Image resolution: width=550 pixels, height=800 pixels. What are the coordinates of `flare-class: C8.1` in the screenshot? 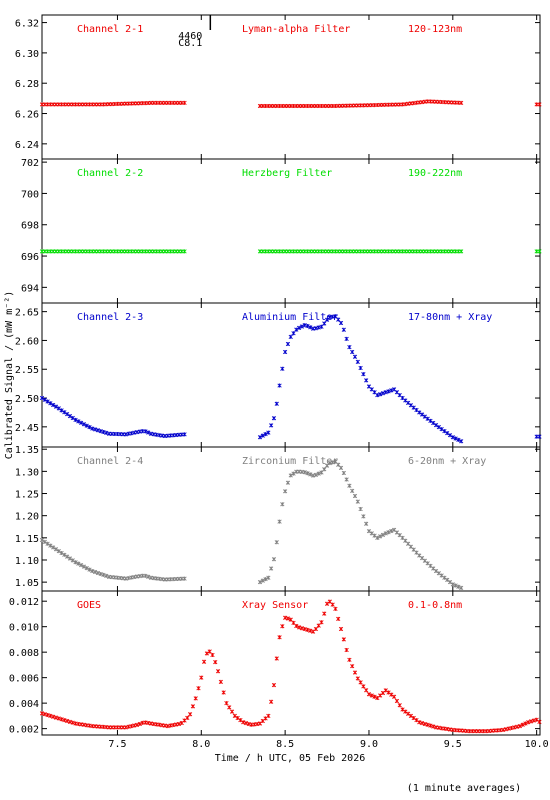 It's located at (190, 43).